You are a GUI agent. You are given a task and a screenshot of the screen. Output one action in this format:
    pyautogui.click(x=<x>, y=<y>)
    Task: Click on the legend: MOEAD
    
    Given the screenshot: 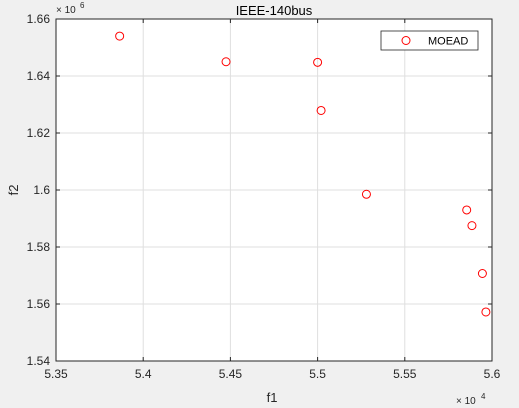 What is the action you would take?
    pyautogui.click(x=429, y=40)
    